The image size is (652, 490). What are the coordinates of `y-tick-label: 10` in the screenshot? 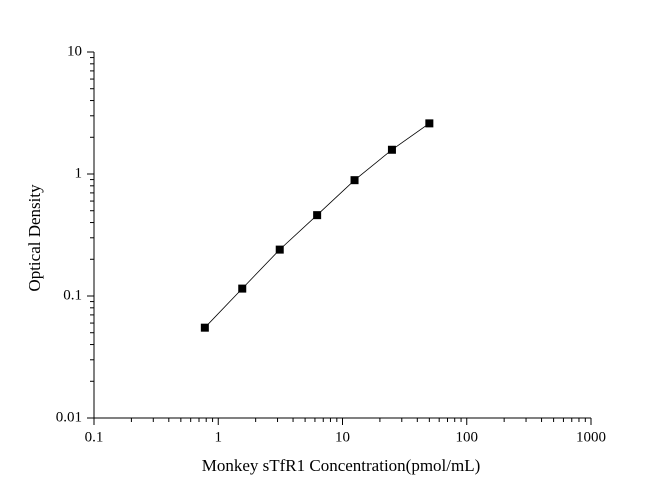 It's located at (74, 51).